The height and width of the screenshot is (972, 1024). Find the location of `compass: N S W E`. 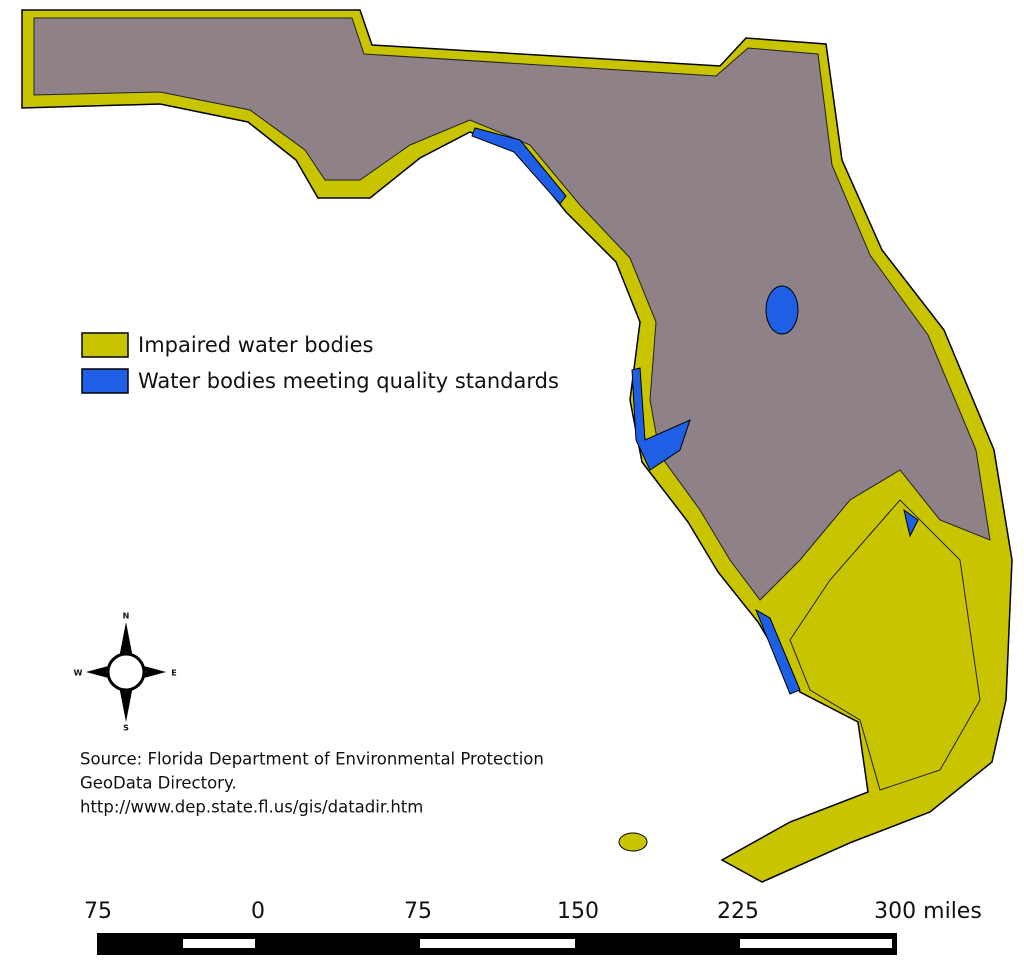

compass: N S W E is located at coordinates (125, 672).